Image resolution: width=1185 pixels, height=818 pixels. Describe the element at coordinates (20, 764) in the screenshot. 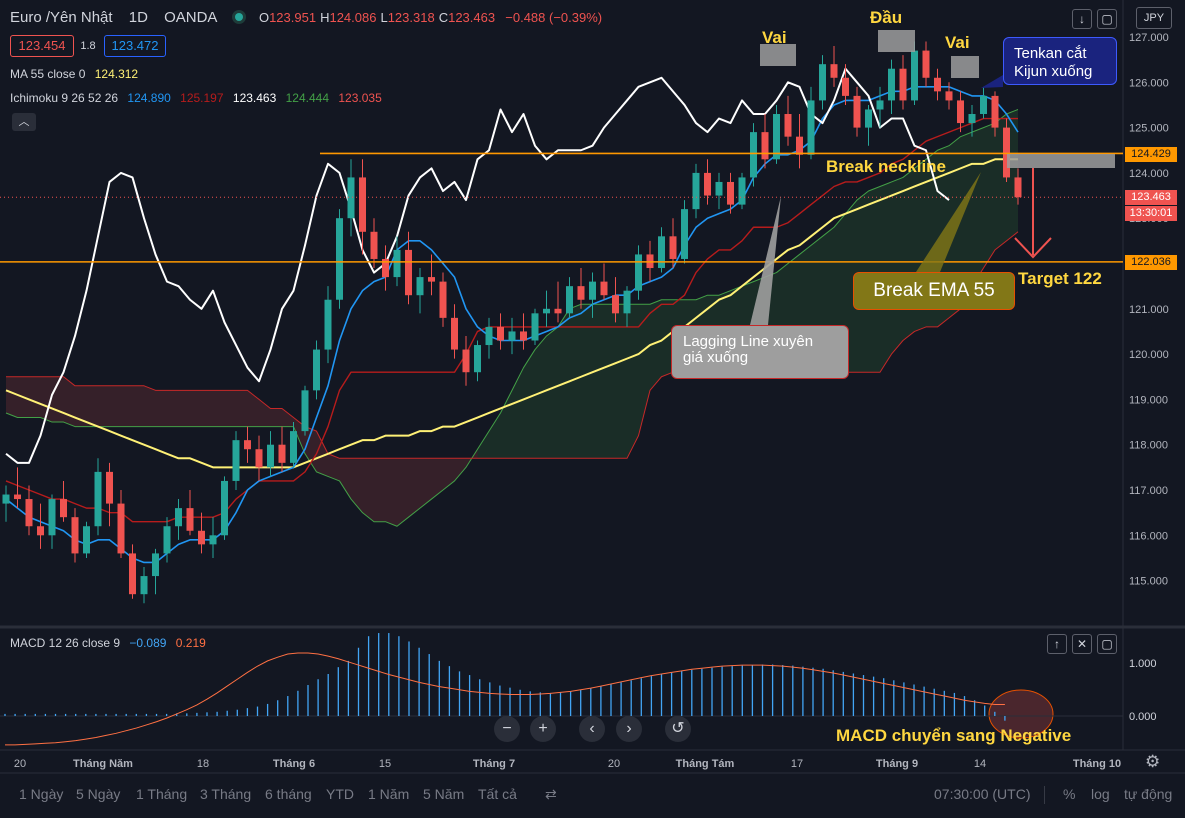

I see `time-tick-label: 20` at that location.